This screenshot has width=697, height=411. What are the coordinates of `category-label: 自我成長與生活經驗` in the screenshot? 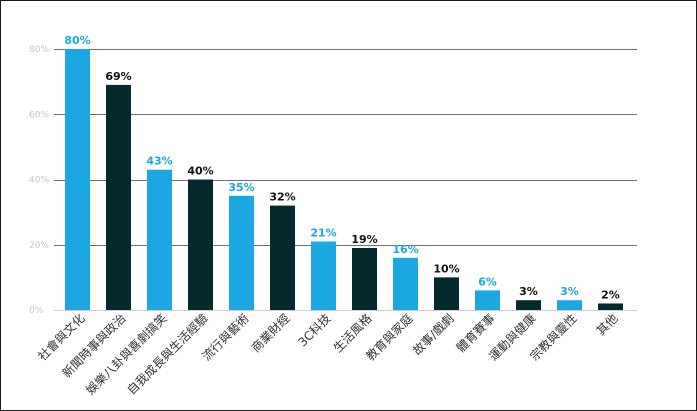 It's located at (167, 354).